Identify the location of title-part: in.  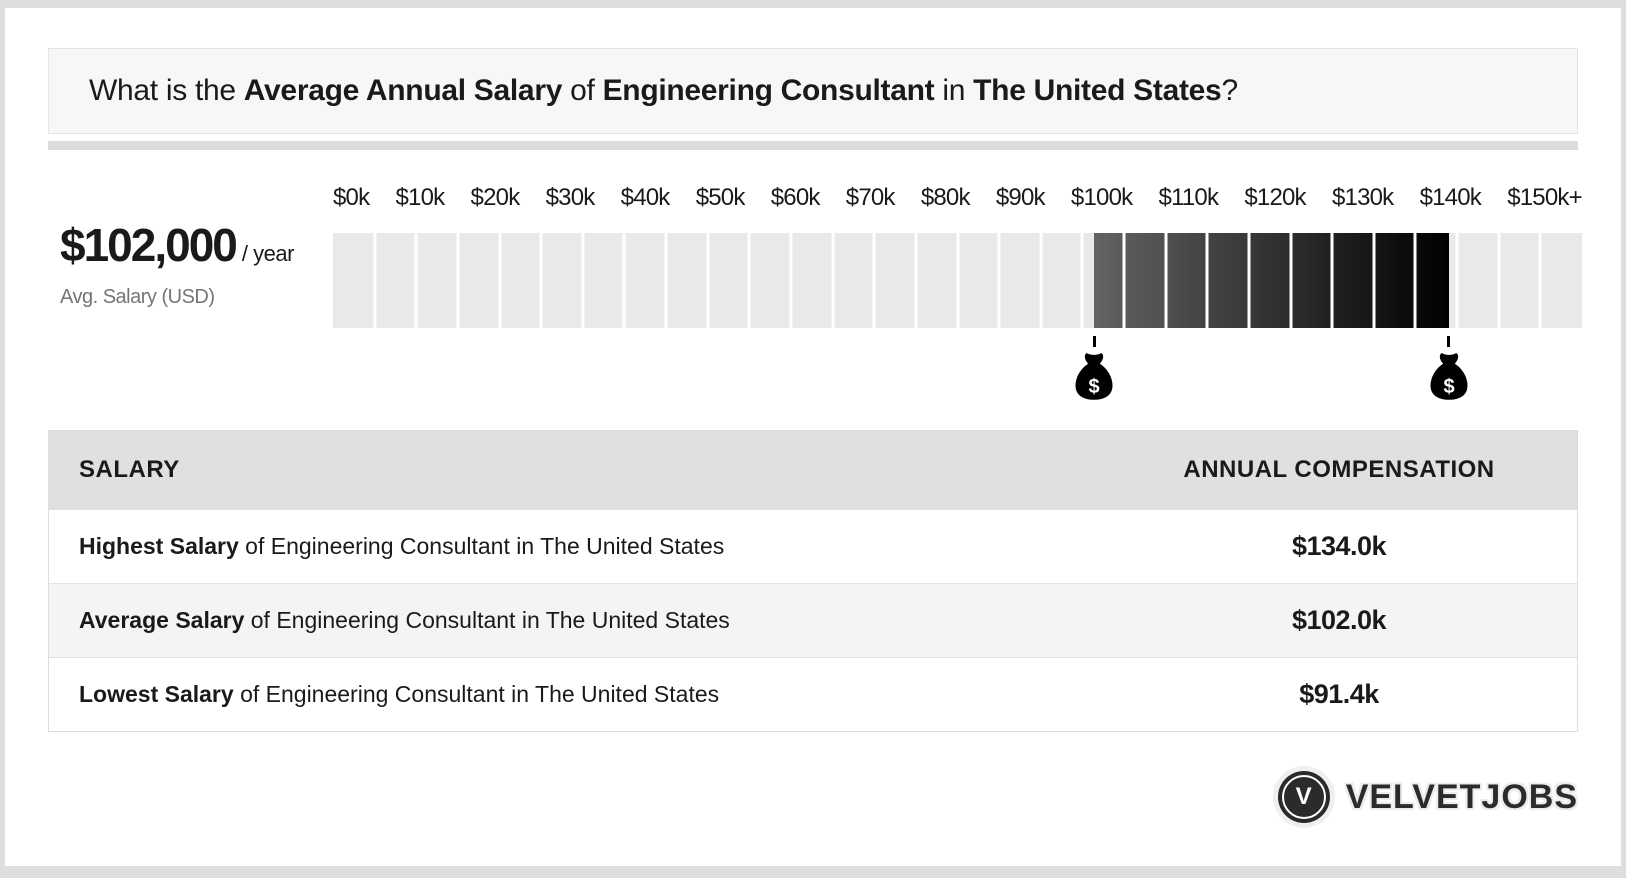
(954, 90).